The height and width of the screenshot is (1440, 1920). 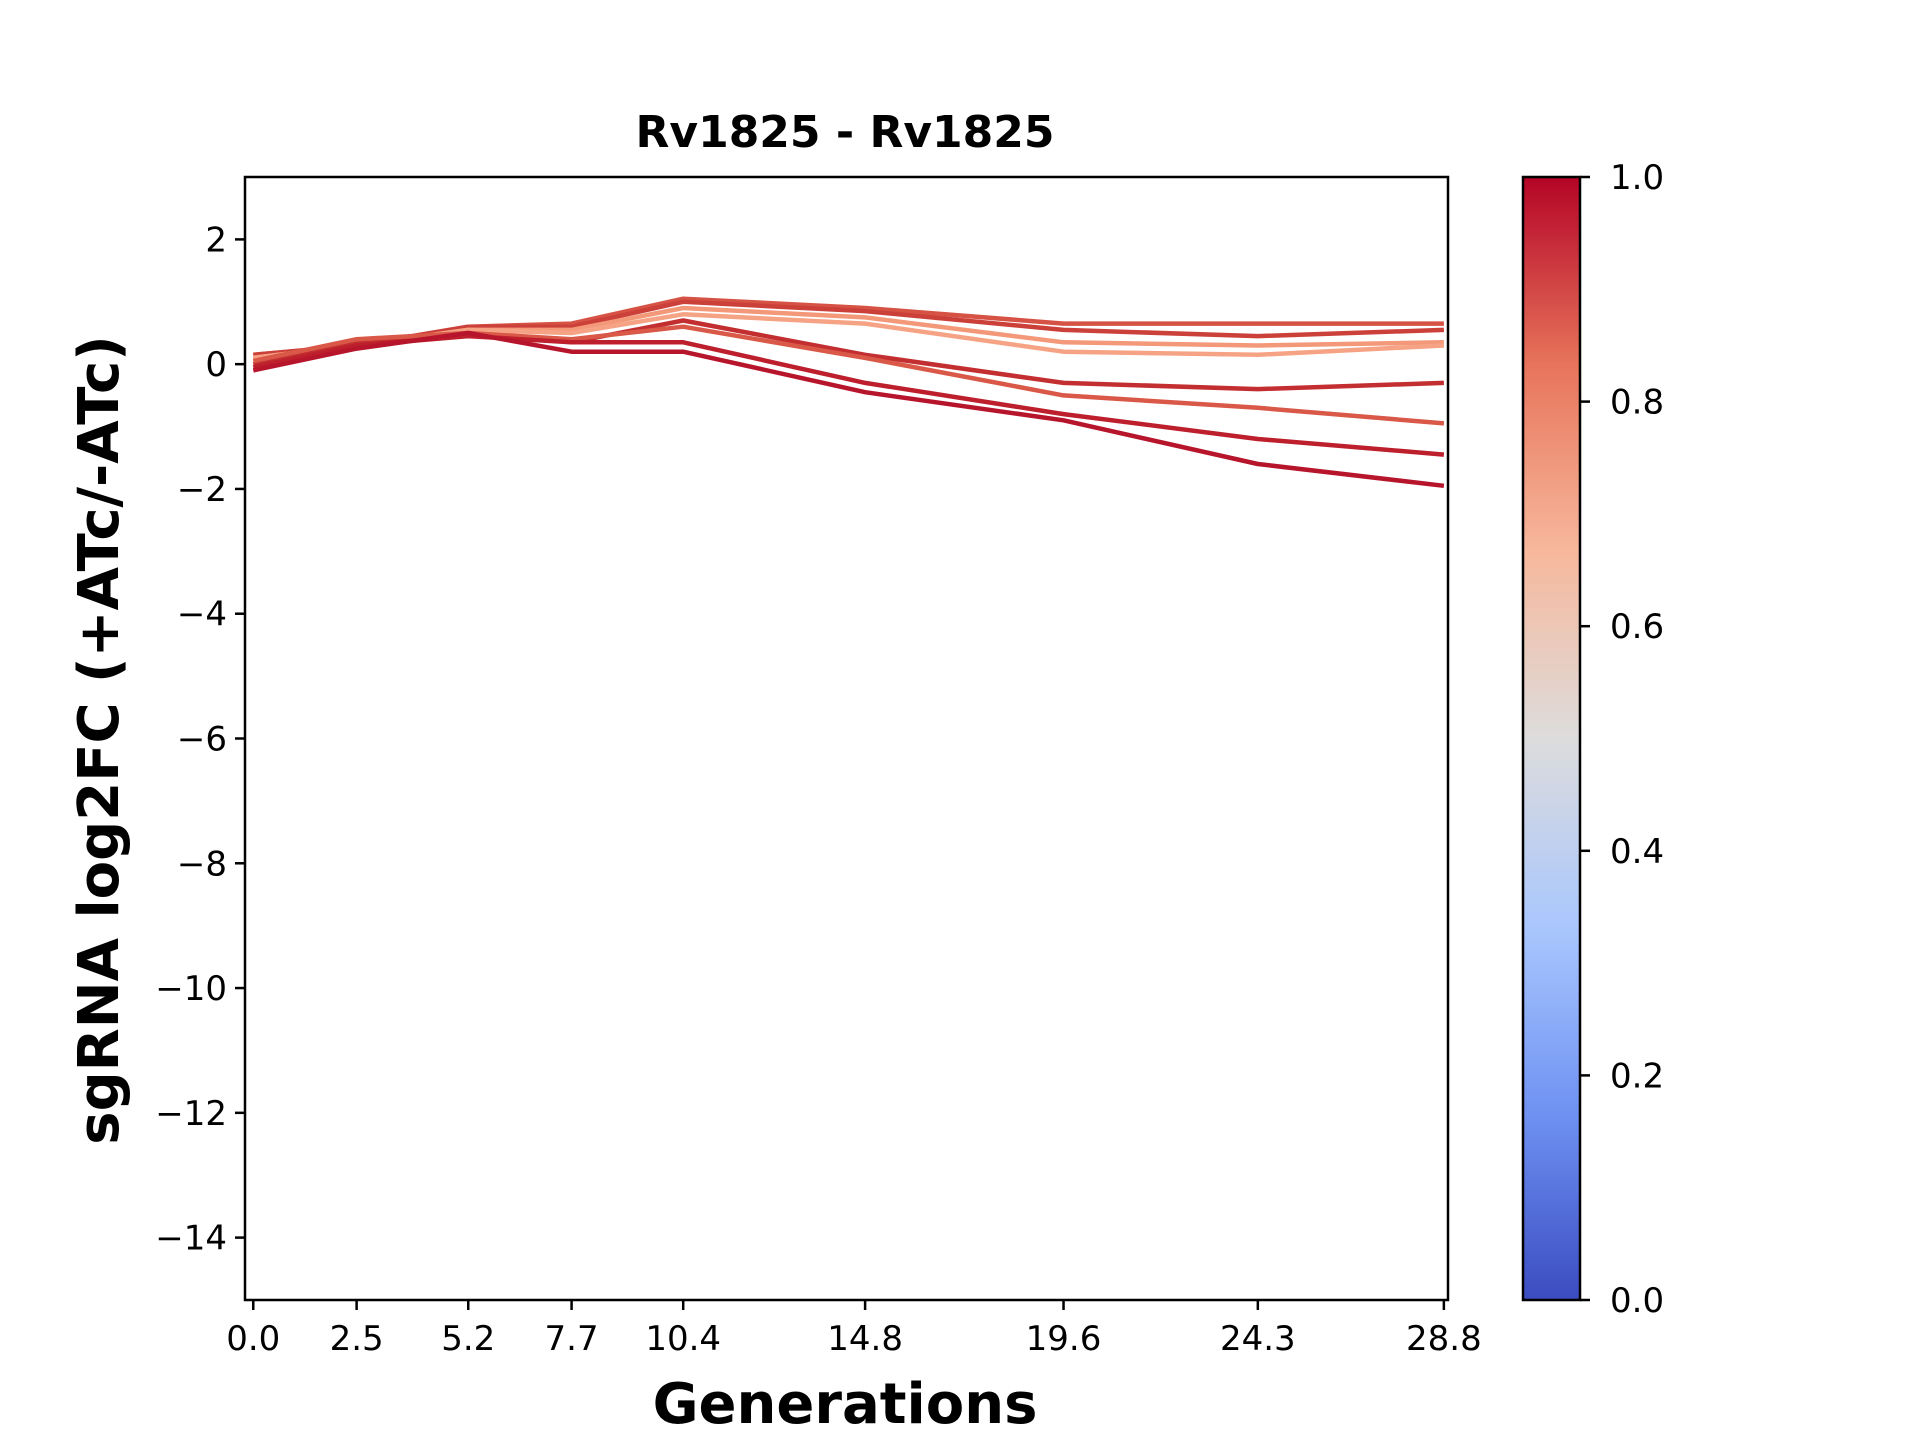 What do you see at coordinates (572, 1339) in the screenshot?
I see `x-tick-label: 7.7` at bounding box center [572, 1339].